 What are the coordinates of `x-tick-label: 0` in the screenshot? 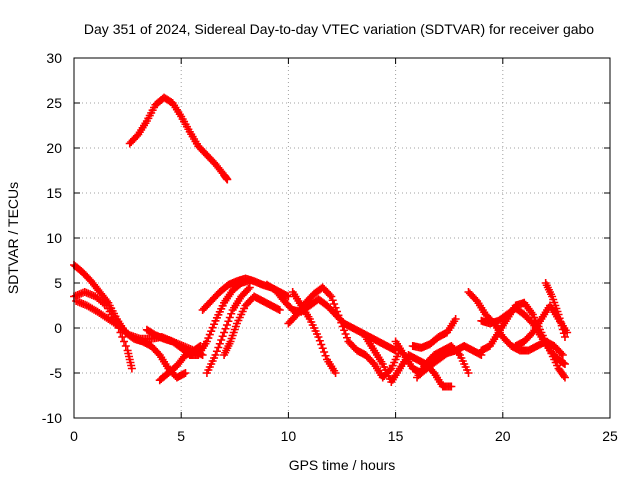 It's located at (74, 436).